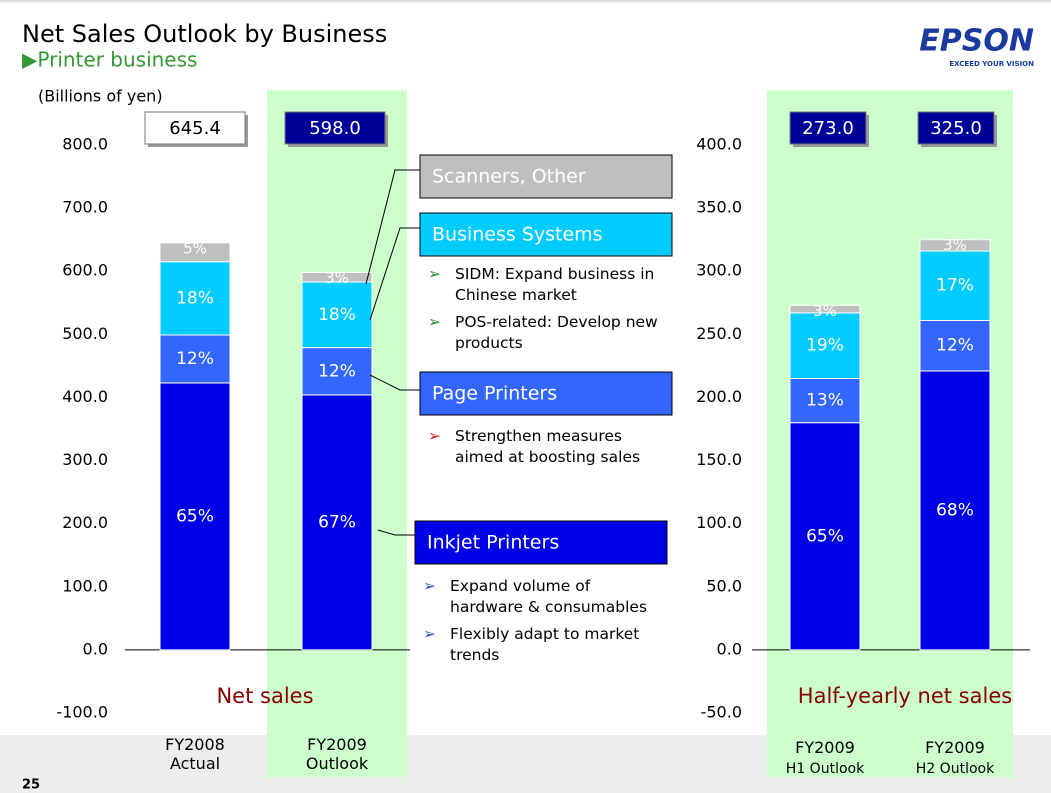  I want to click on chart-caption: Half-yearly net sales, so click(905, 696).